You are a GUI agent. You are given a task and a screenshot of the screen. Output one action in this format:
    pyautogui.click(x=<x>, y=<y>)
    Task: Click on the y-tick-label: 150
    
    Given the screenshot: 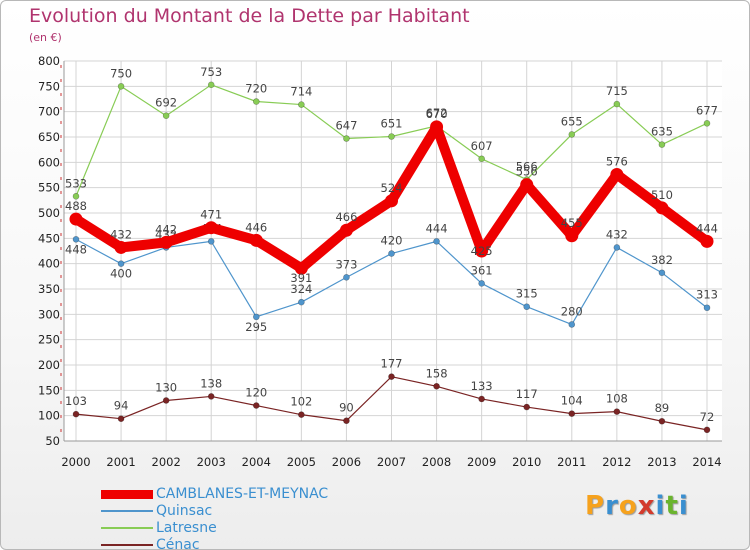 What is the action you would take?
    pyautogui.click(x=49, y=390)
    